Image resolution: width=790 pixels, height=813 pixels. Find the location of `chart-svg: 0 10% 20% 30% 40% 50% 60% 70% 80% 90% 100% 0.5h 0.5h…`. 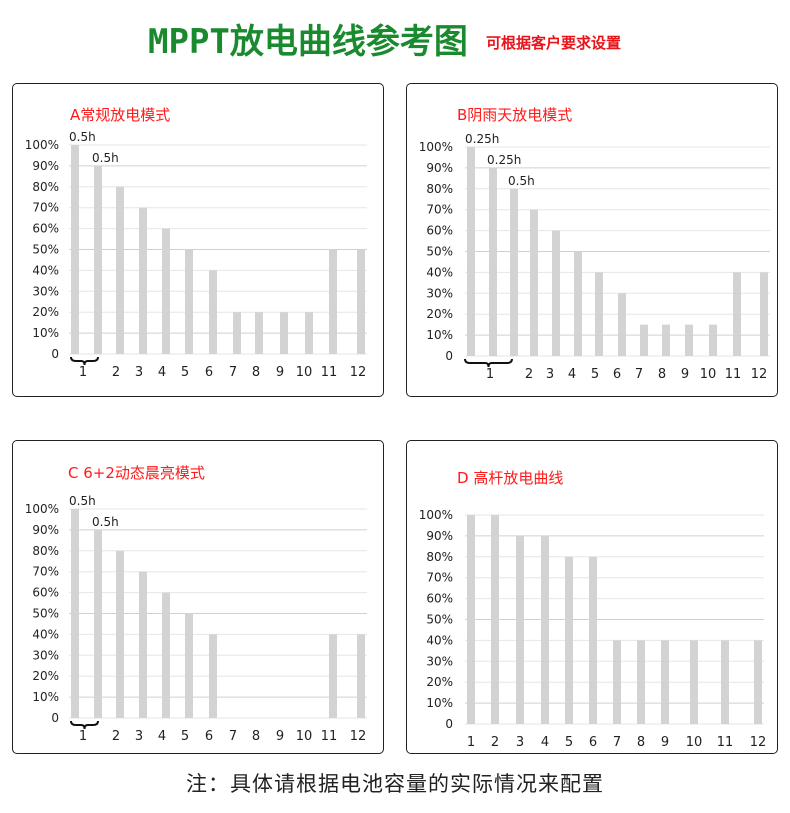

chart-svg: 0 10% 20% 30% 40% 50% 60% 70% 80% 90% 100% 0.5h 0.5h… is located at coordinates (196, 255).